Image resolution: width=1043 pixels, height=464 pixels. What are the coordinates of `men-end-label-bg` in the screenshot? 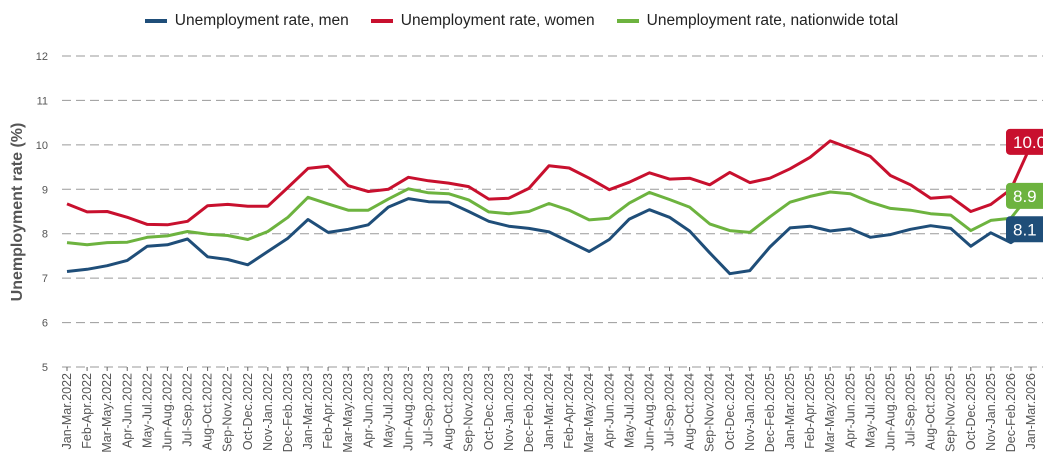 It's located at (1024, 229).